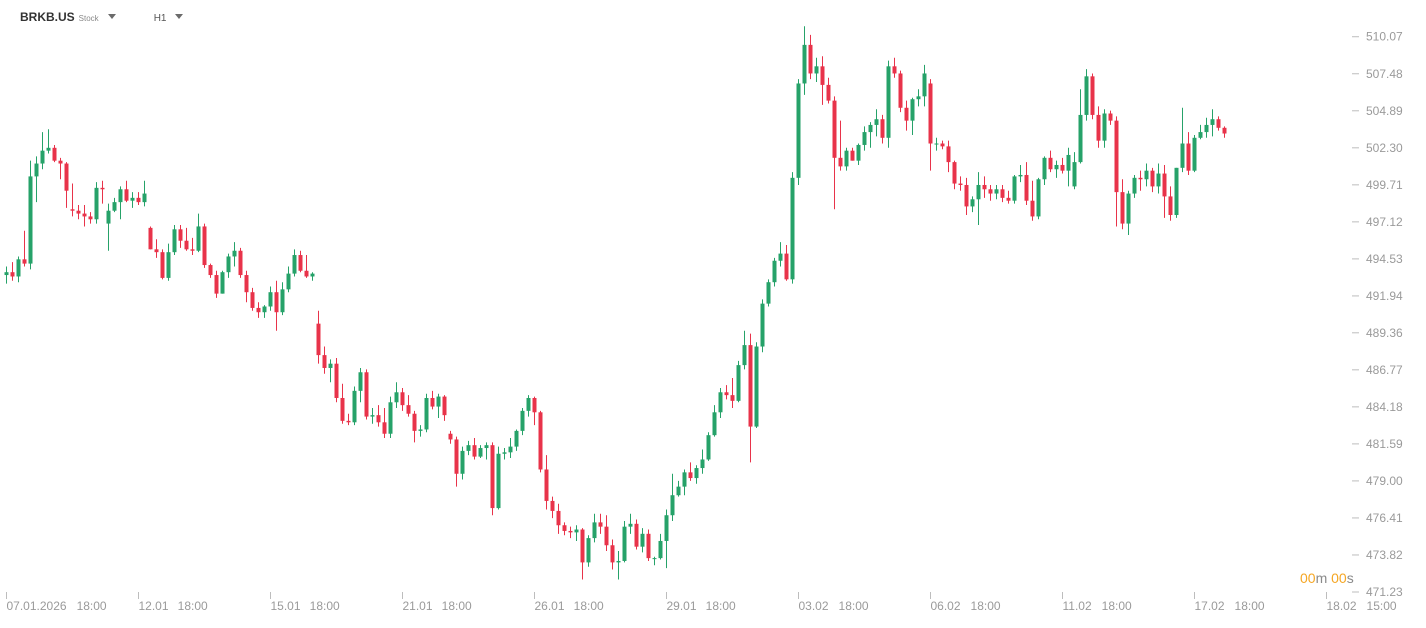  I want to click on timeframe-label: H1, so click(160, 18).